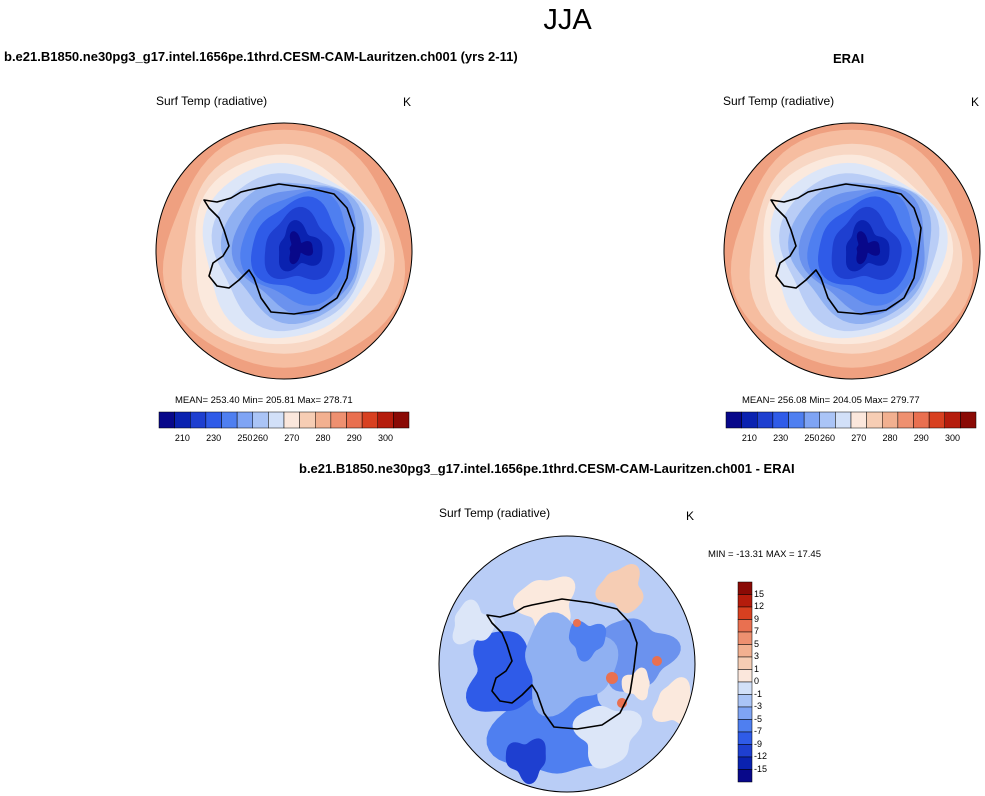 This screenshot has width=985, height=796. What do you see at coordinates (245, 438) in the screenshot?
I see `model-colorbar-tick-label: 250` at bounding box center [245, 438].